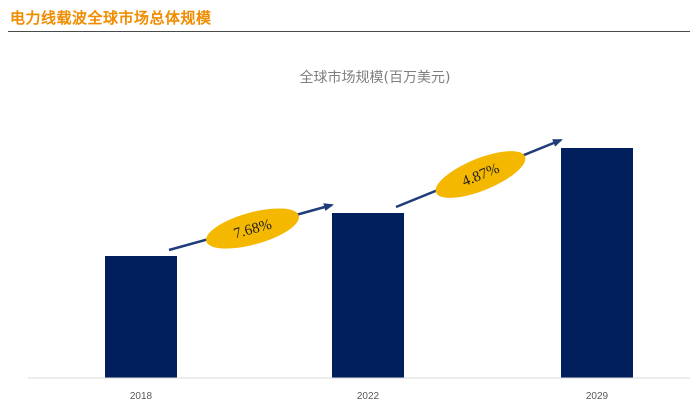 This screenshot has height=411, width=690. I want to click on bar-2022, so click(368, 295).